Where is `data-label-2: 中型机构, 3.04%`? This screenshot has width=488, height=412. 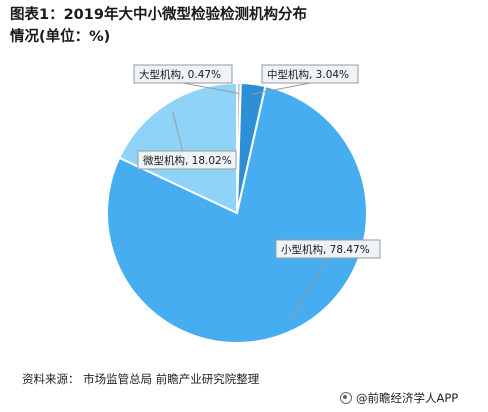
data-label-2: 中型机构, 3.04% is located at coordinates (308, 74).